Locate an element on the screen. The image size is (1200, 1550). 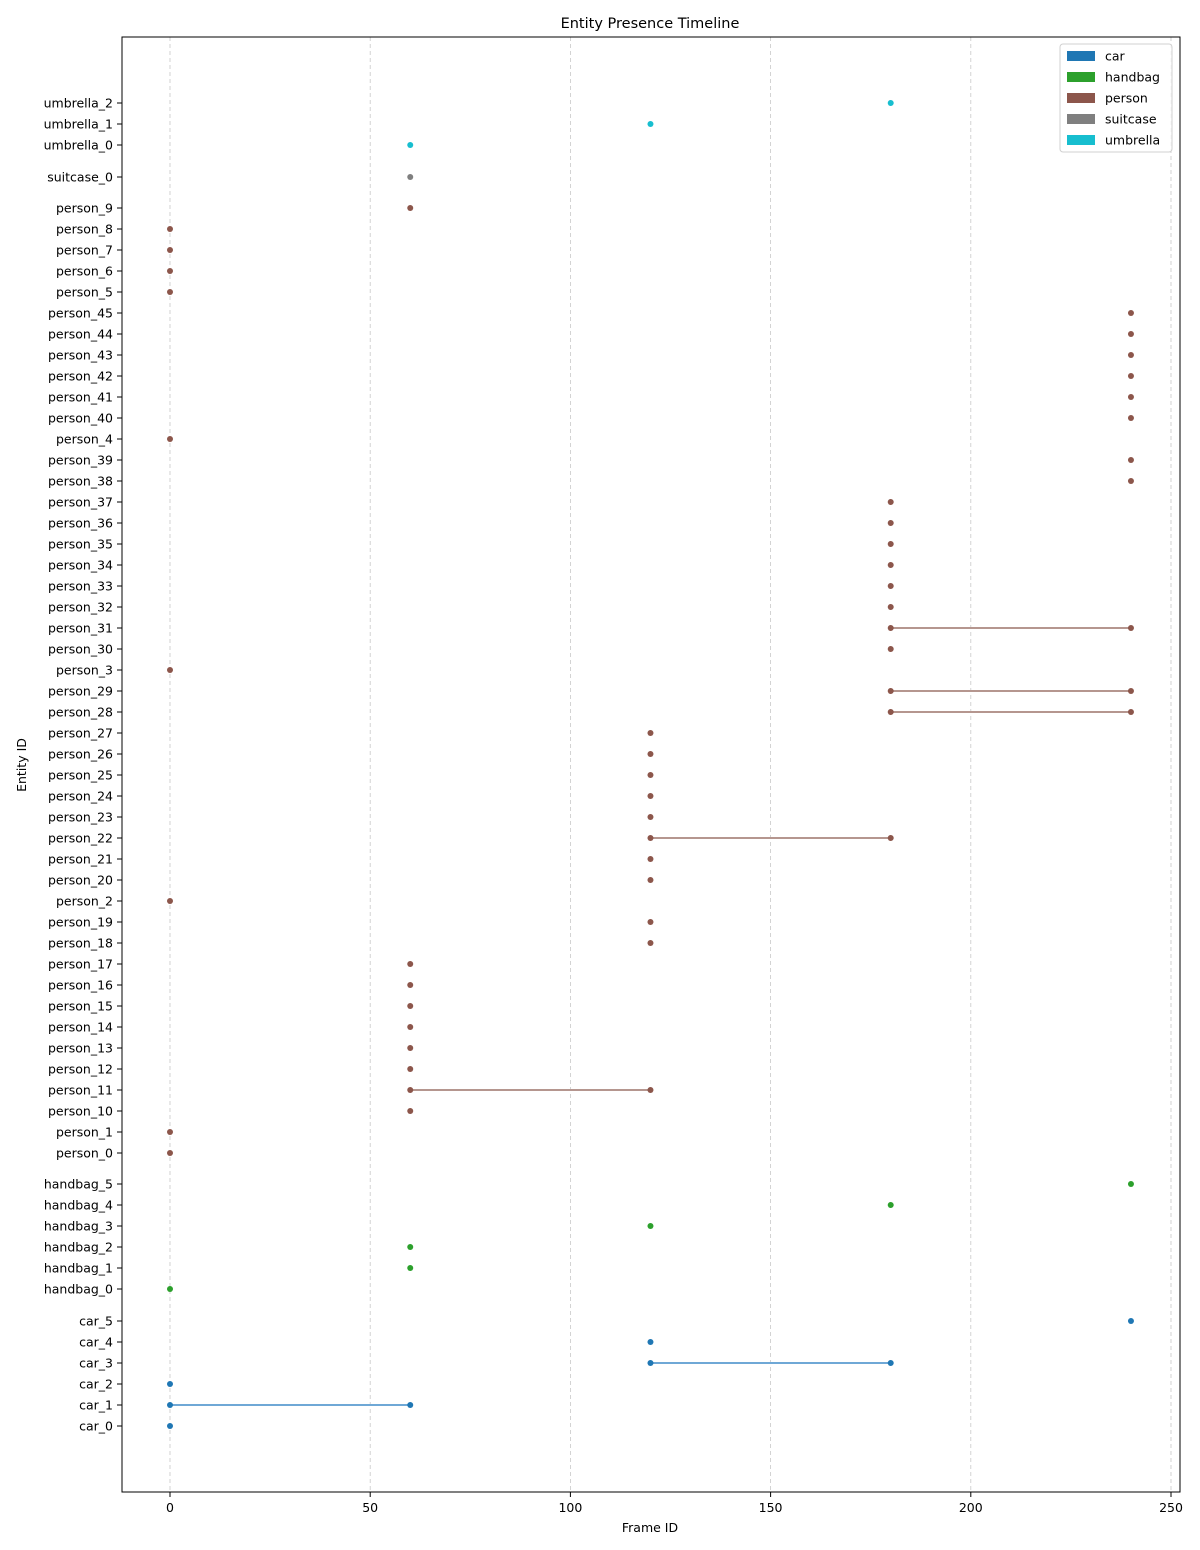
legend-swatch-umbrella is located at coordinates (1081, 140).